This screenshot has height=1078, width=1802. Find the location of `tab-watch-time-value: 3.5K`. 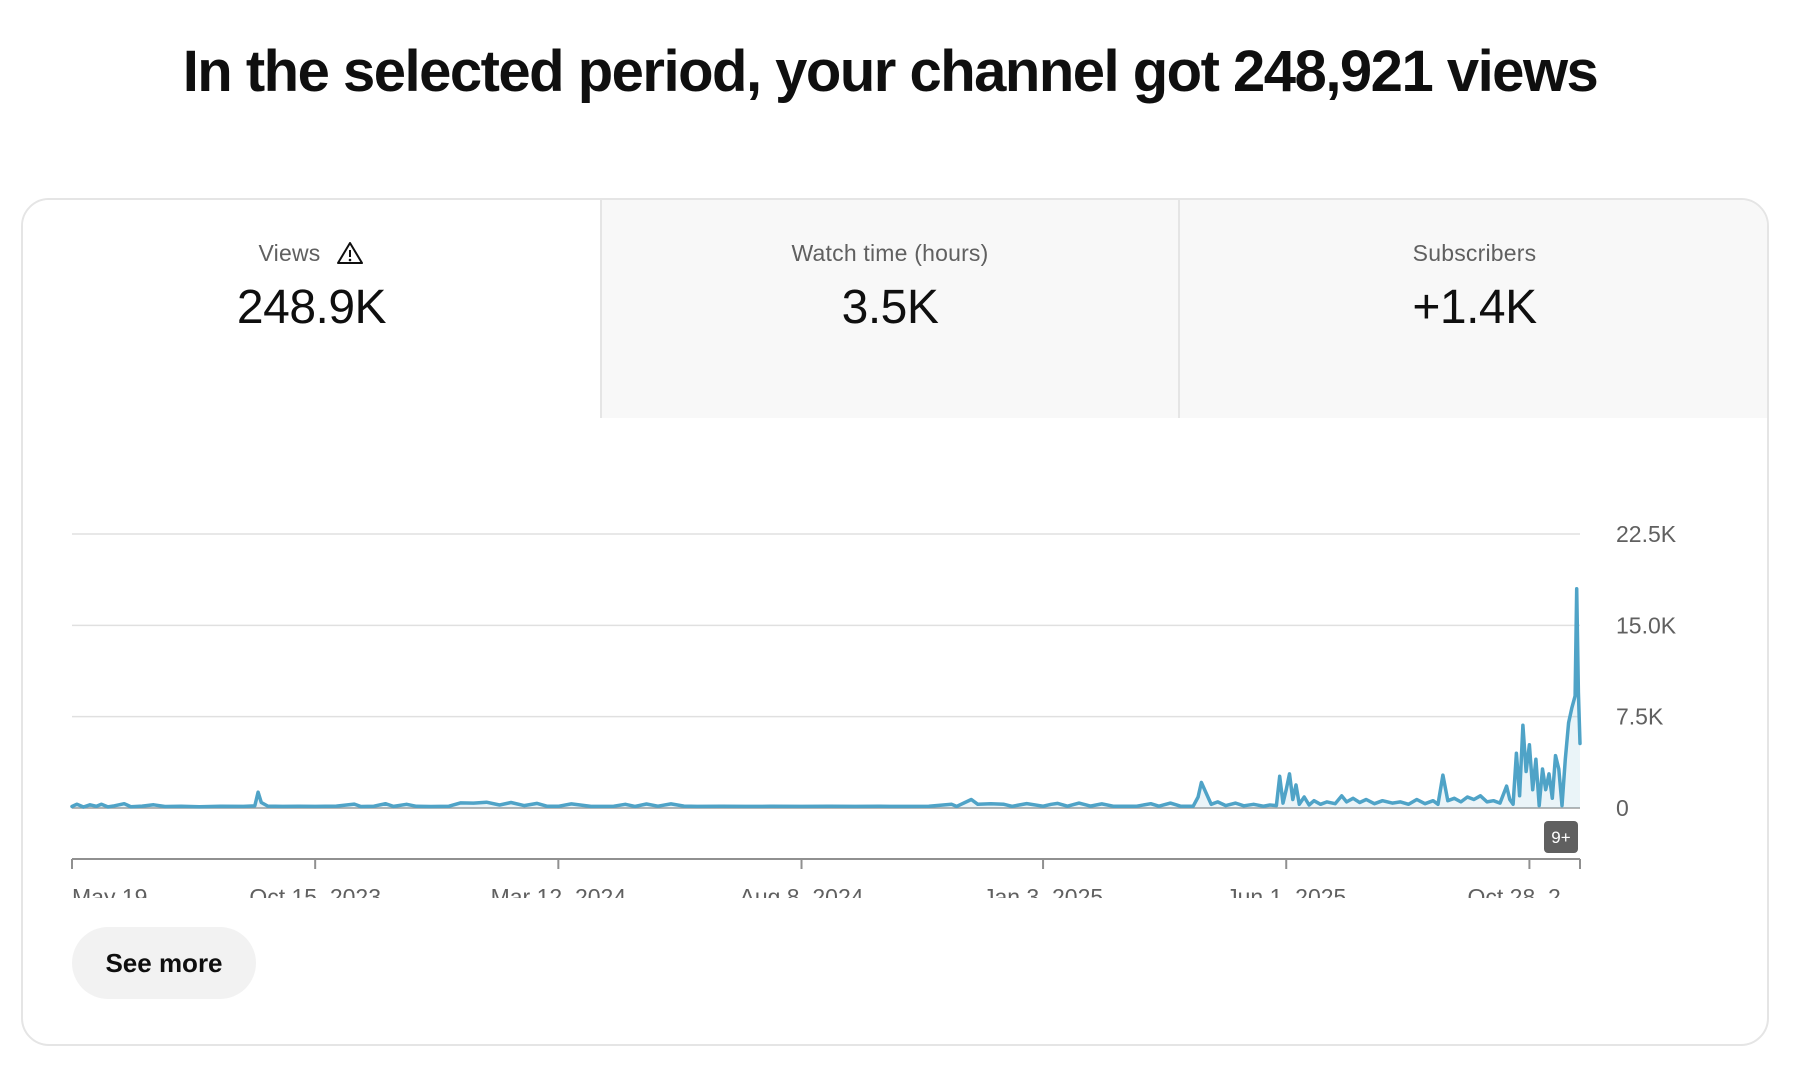

tab-watch-time-value: 3.5K is located at coordinates (890, 307).